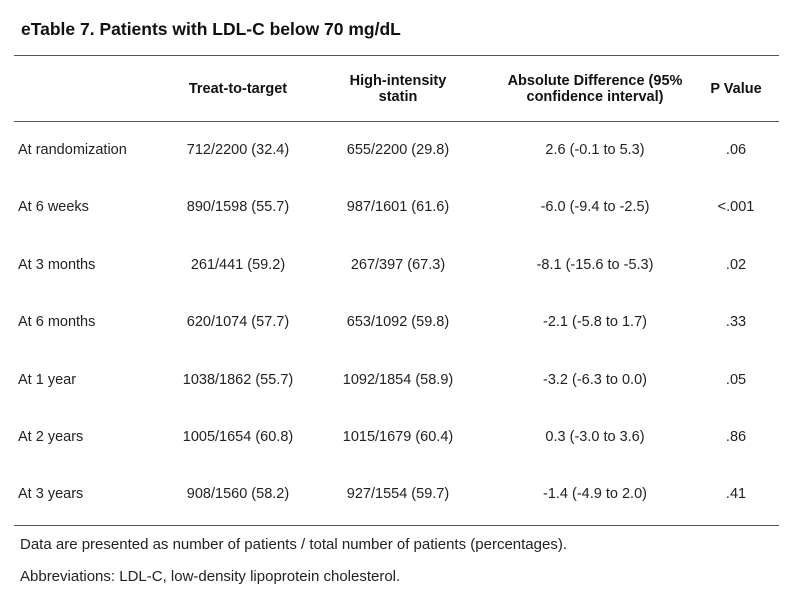  I want to click on cell-p-value: .41, so click(736, 494).